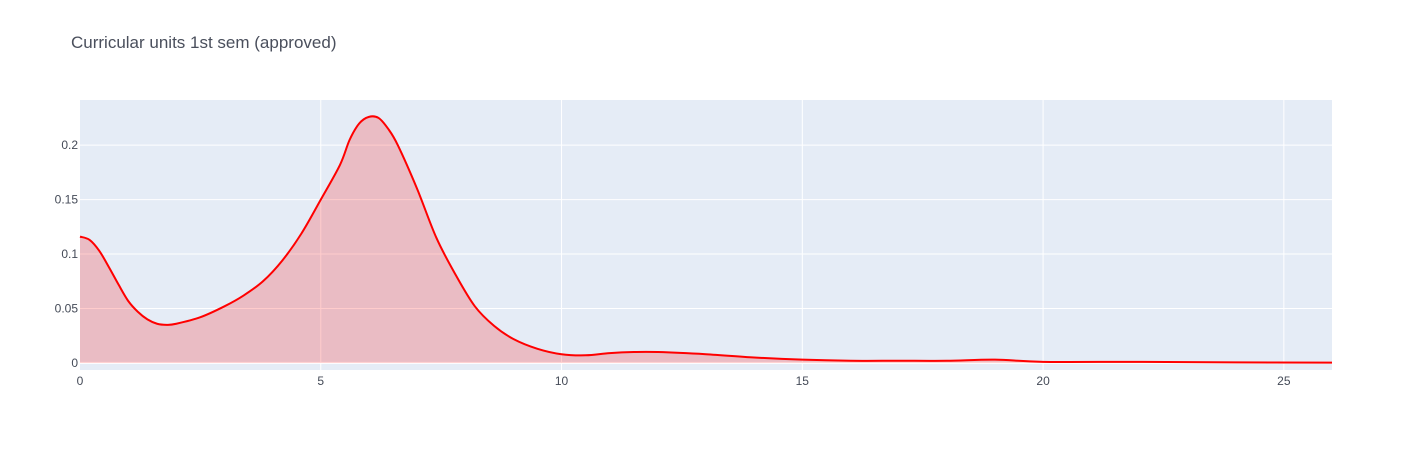 Image resolution: width=1412 pixels, height=450 pixels. What do you see at coordinates (1043, 381) in the screenshot?
I see `x-tick-label: 20` at bounding box center [1043, 381].